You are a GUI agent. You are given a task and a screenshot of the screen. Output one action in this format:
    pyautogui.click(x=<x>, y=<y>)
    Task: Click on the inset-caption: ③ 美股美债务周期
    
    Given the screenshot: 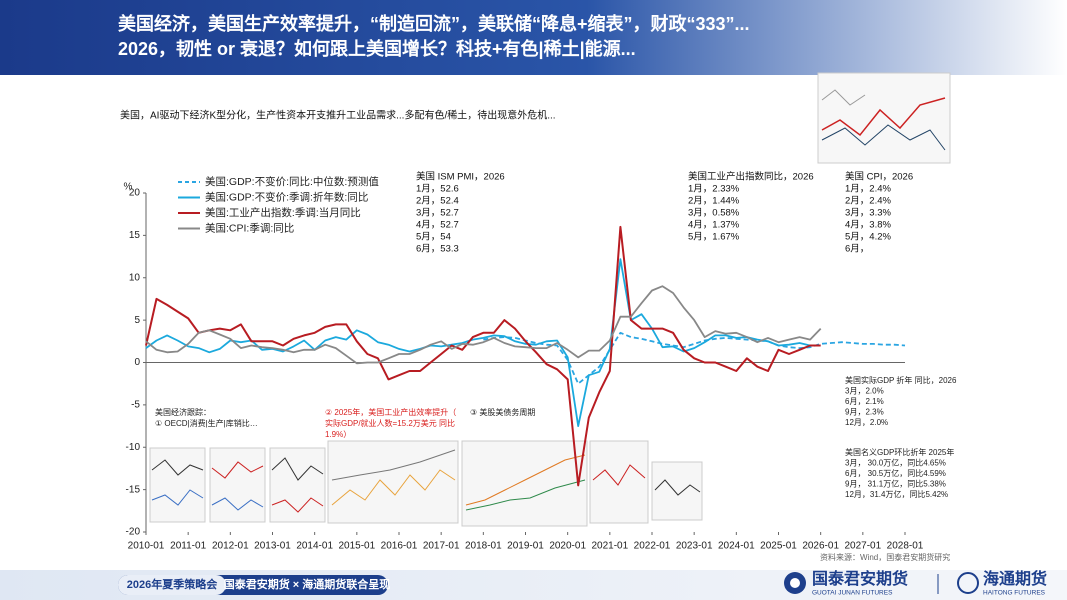 What is the action you would take?
    pyautogui.click(x=502, y=412)
    